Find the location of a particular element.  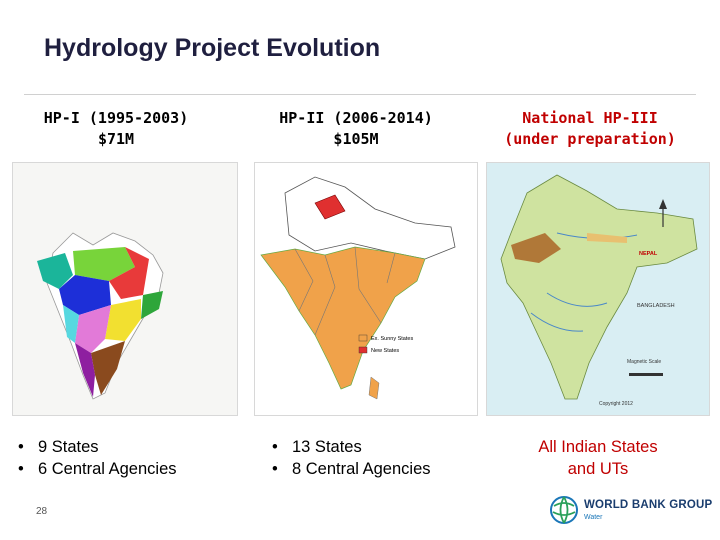

map-label-scale: Magnetic Scale is located at coordinates (644, 362).